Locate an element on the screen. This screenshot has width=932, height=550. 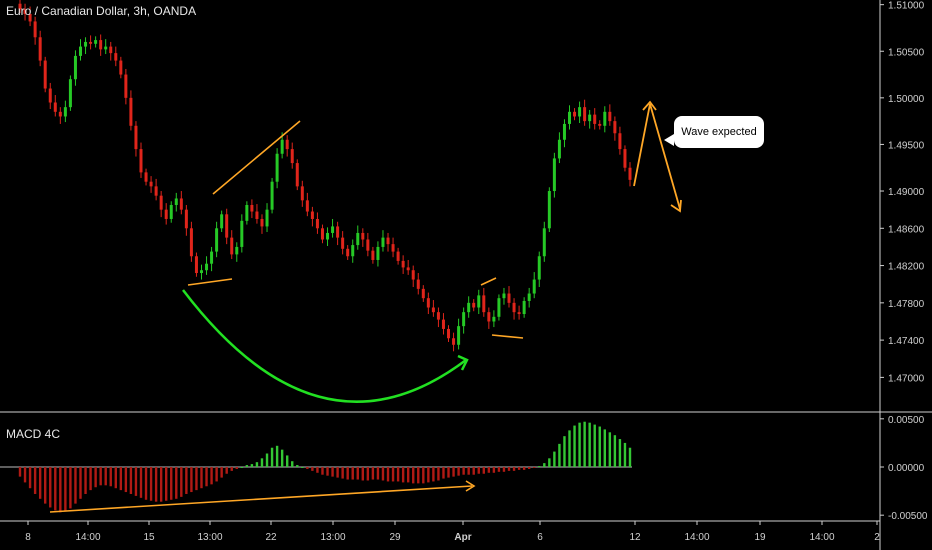
x-tick-label: 13:00 is located at coordinates (209, 537).